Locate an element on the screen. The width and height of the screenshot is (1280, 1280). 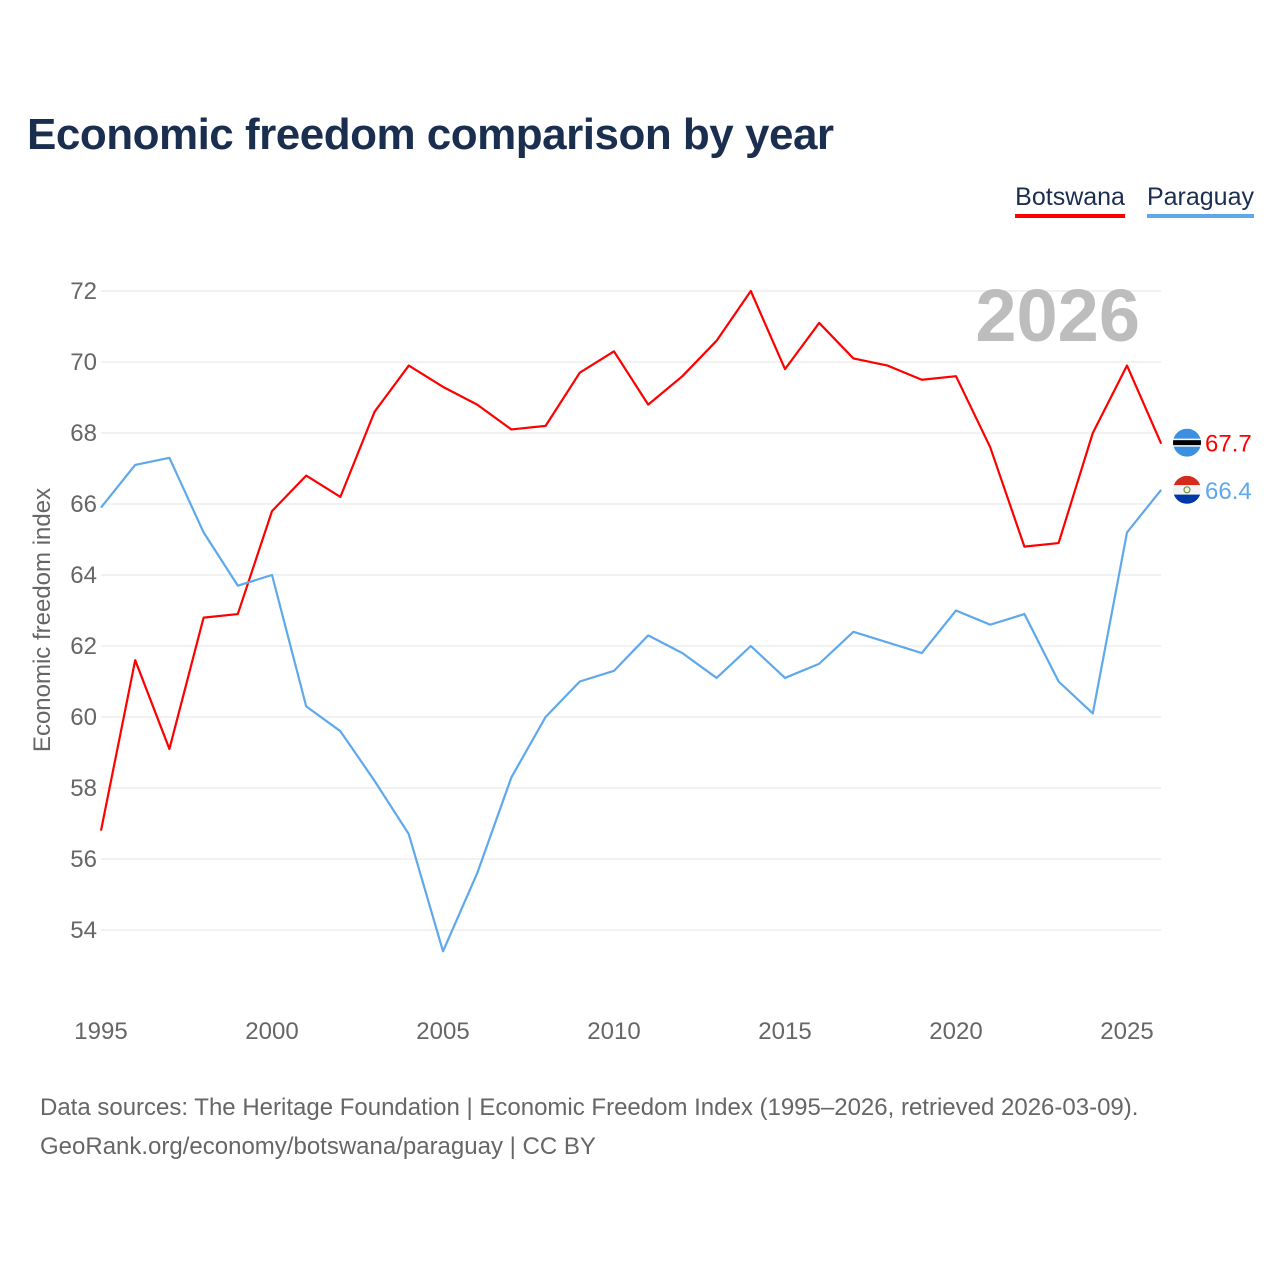
legend-item-botswana: Botswana is located at coordinates (1070, 200).